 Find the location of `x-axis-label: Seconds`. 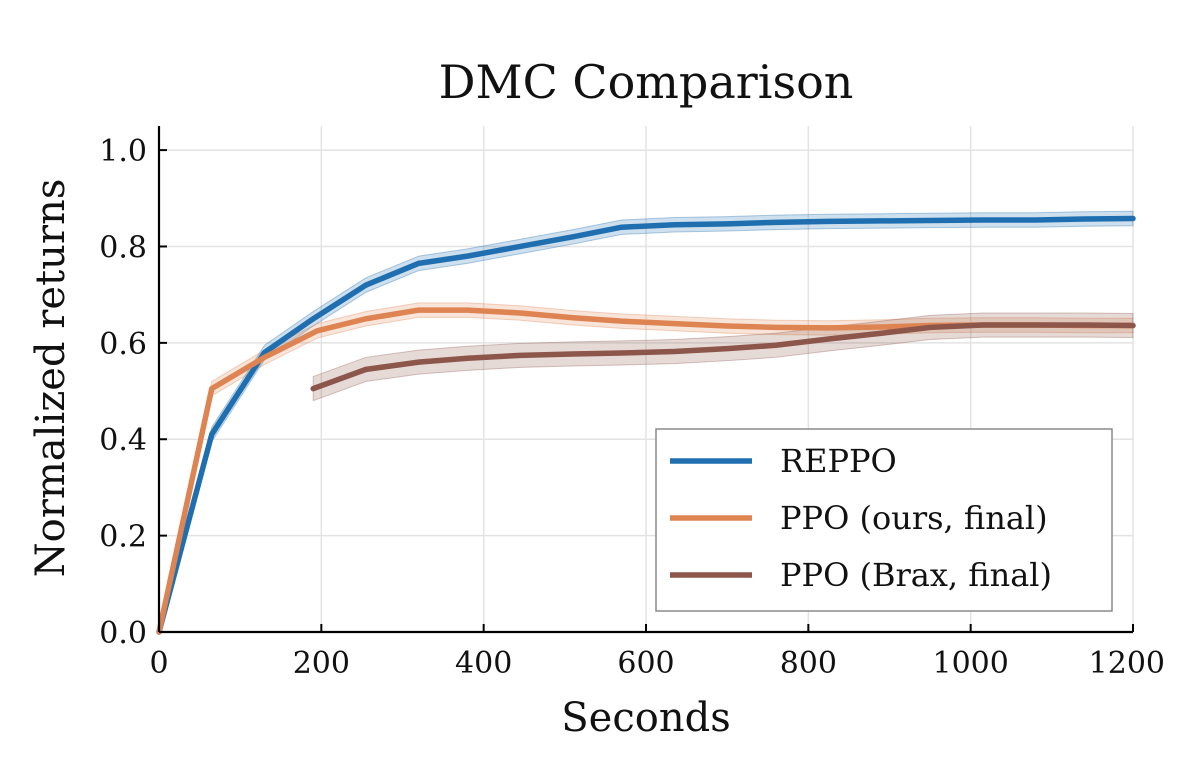

x-axis-label: Seconds is located at coordinates (645, 718).